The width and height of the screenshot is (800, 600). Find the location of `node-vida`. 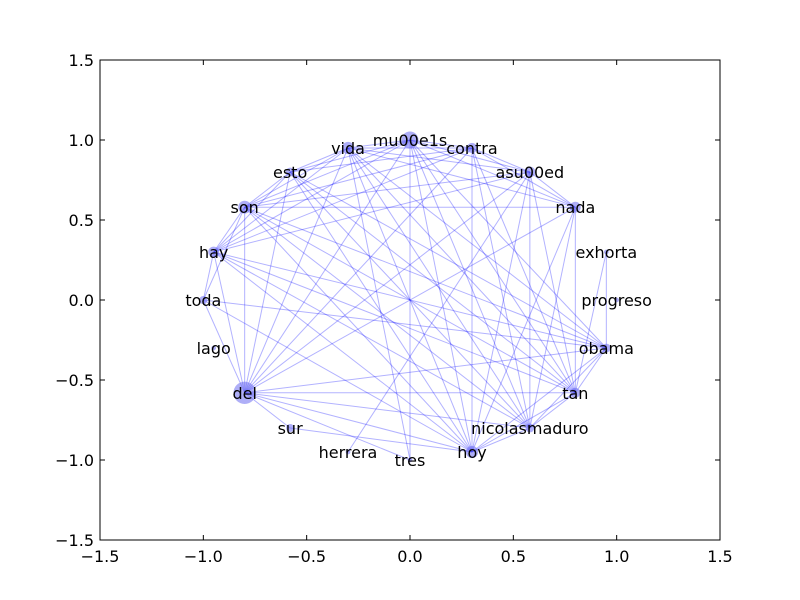

node-vida is located at coordinates (348, 148).